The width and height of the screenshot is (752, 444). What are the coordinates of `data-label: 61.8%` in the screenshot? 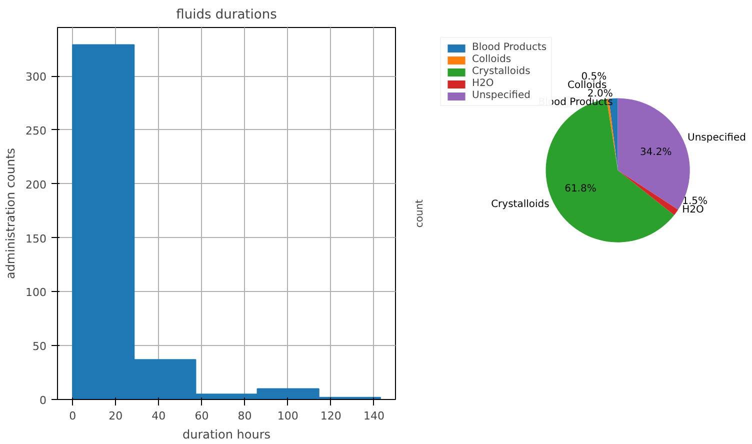 It's located at (580, 188).